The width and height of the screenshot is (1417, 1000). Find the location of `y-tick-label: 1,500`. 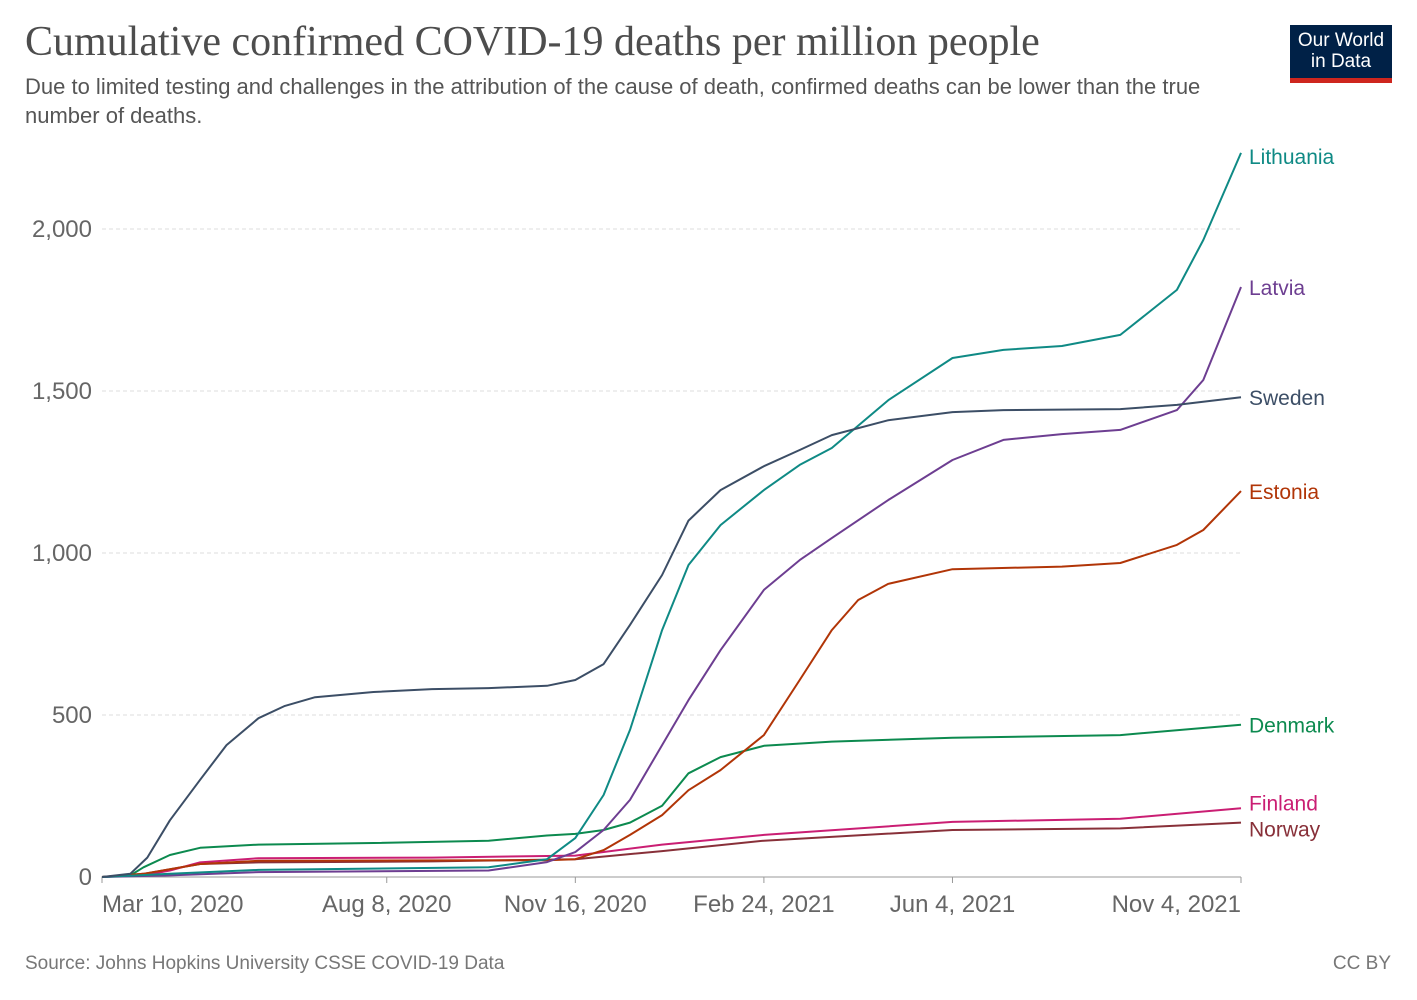

y-tick-label: 1,500 is located at coordinates (62, 391).